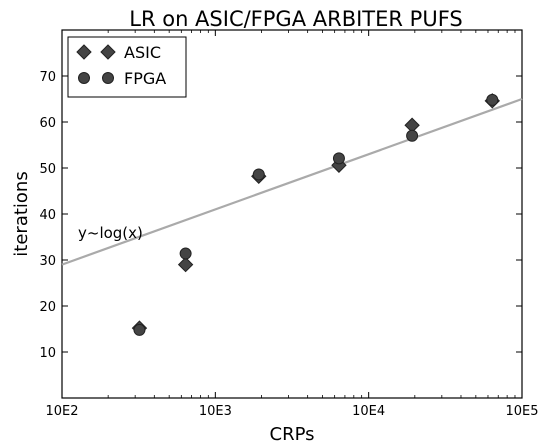 Image resolution: width=543 pixels, height=445 pixels. I want to click on y-tick-label: 40, so click(47, 215).